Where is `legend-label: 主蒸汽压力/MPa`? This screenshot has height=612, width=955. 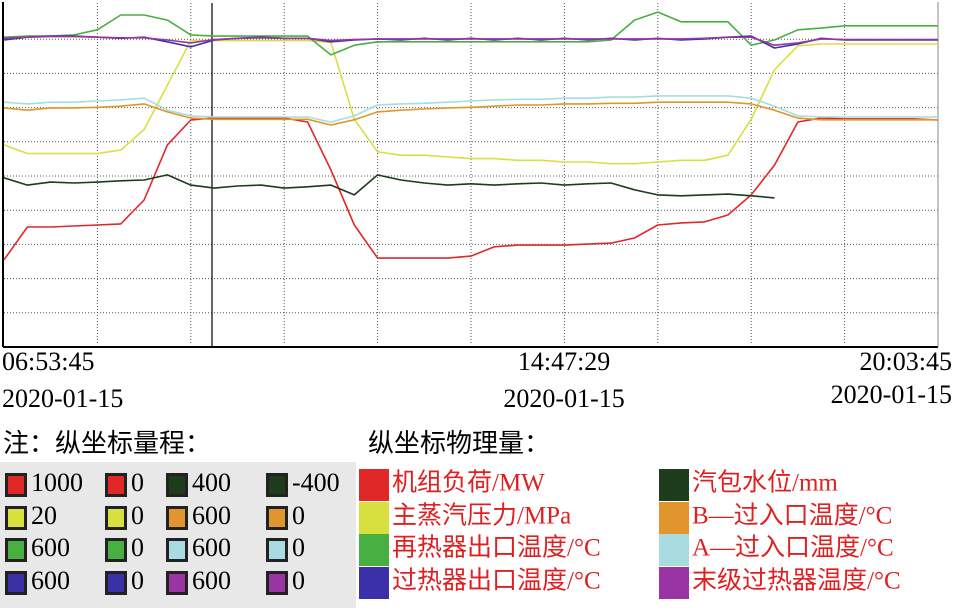 legend-label: 主蒸汽压力/MPa is located at coordinates (481, 516).